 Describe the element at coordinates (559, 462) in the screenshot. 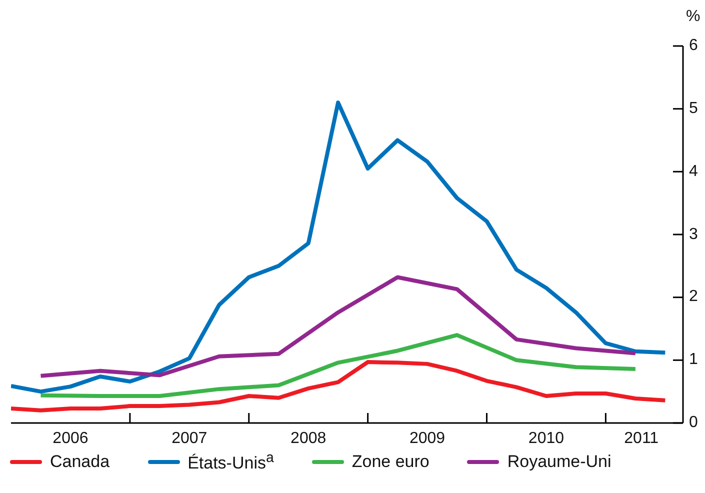

I see `legend-label: Royaume-Uni` at that location.